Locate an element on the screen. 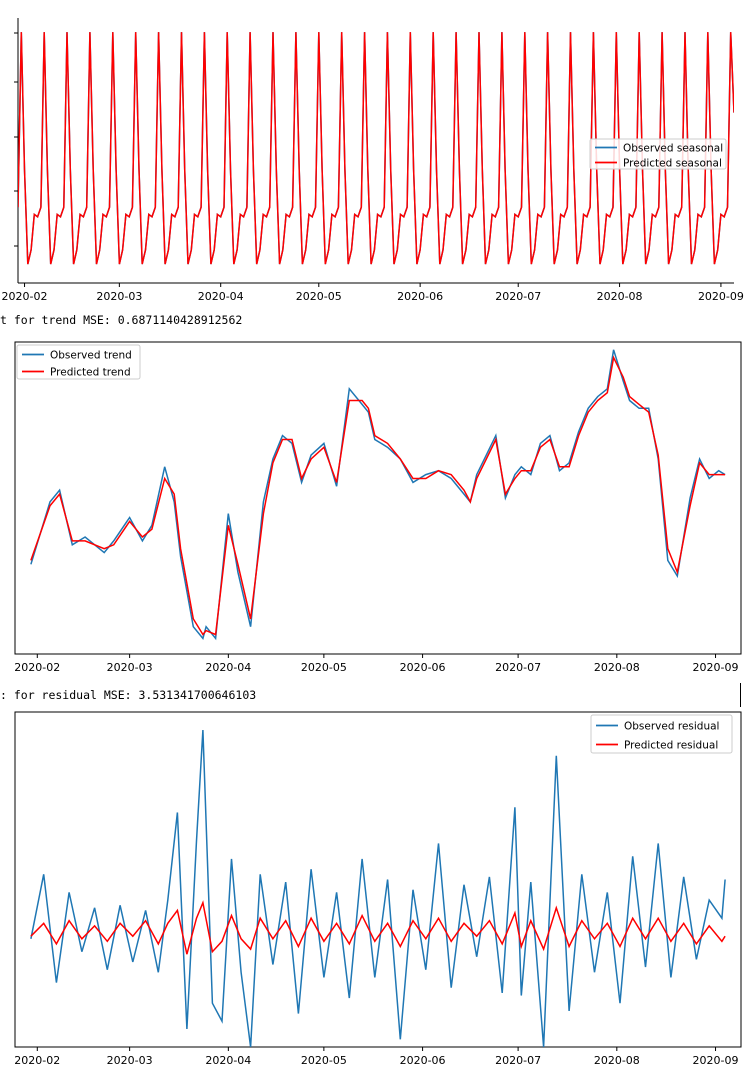 Image resolution: width=752 pixels, height=1091 pixels. text-cursor is located at coordinates (740, 695).